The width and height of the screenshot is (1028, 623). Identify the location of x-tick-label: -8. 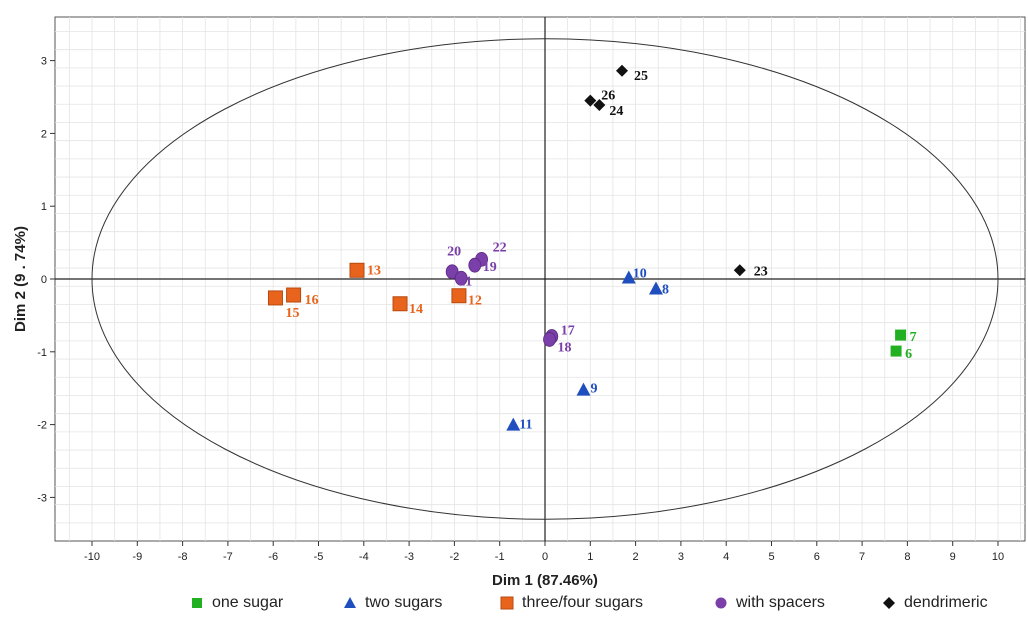
(183, 557).